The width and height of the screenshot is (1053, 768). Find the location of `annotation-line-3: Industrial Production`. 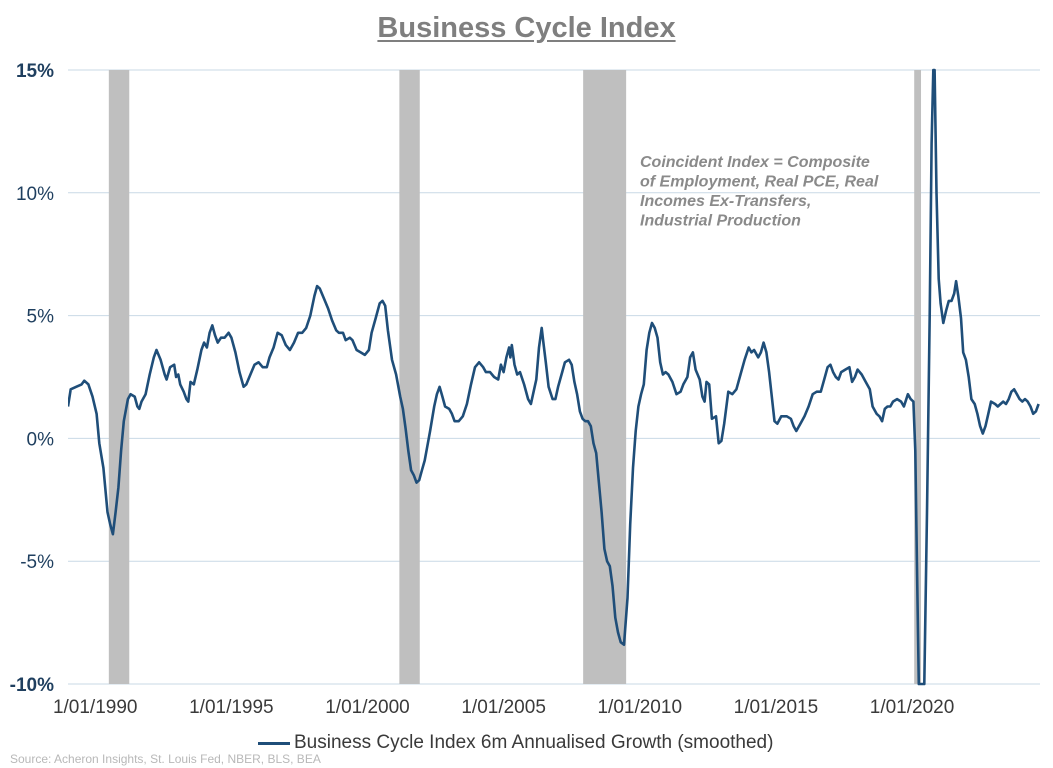

annotation-line-3: Industrial Production is located at coordinates (720, 221).